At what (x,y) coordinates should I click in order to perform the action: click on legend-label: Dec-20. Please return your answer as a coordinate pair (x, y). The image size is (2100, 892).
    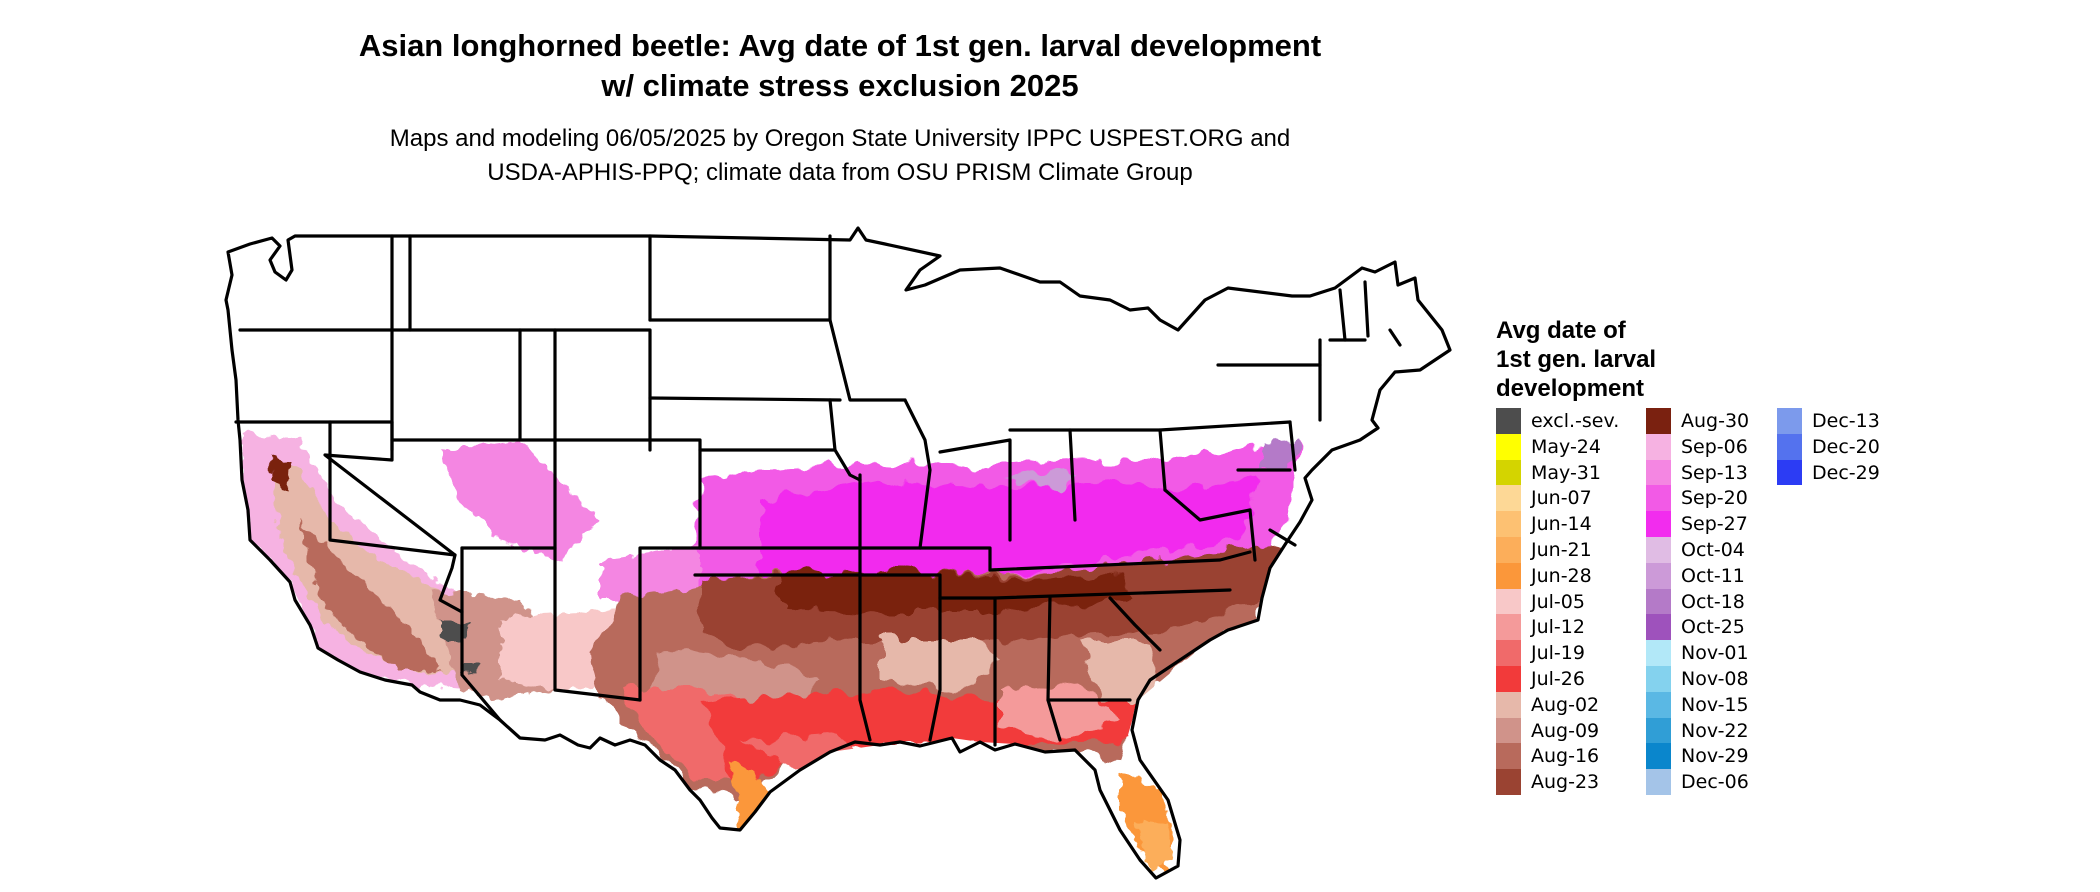
    Looking at the image, I should click on (1846, 446).